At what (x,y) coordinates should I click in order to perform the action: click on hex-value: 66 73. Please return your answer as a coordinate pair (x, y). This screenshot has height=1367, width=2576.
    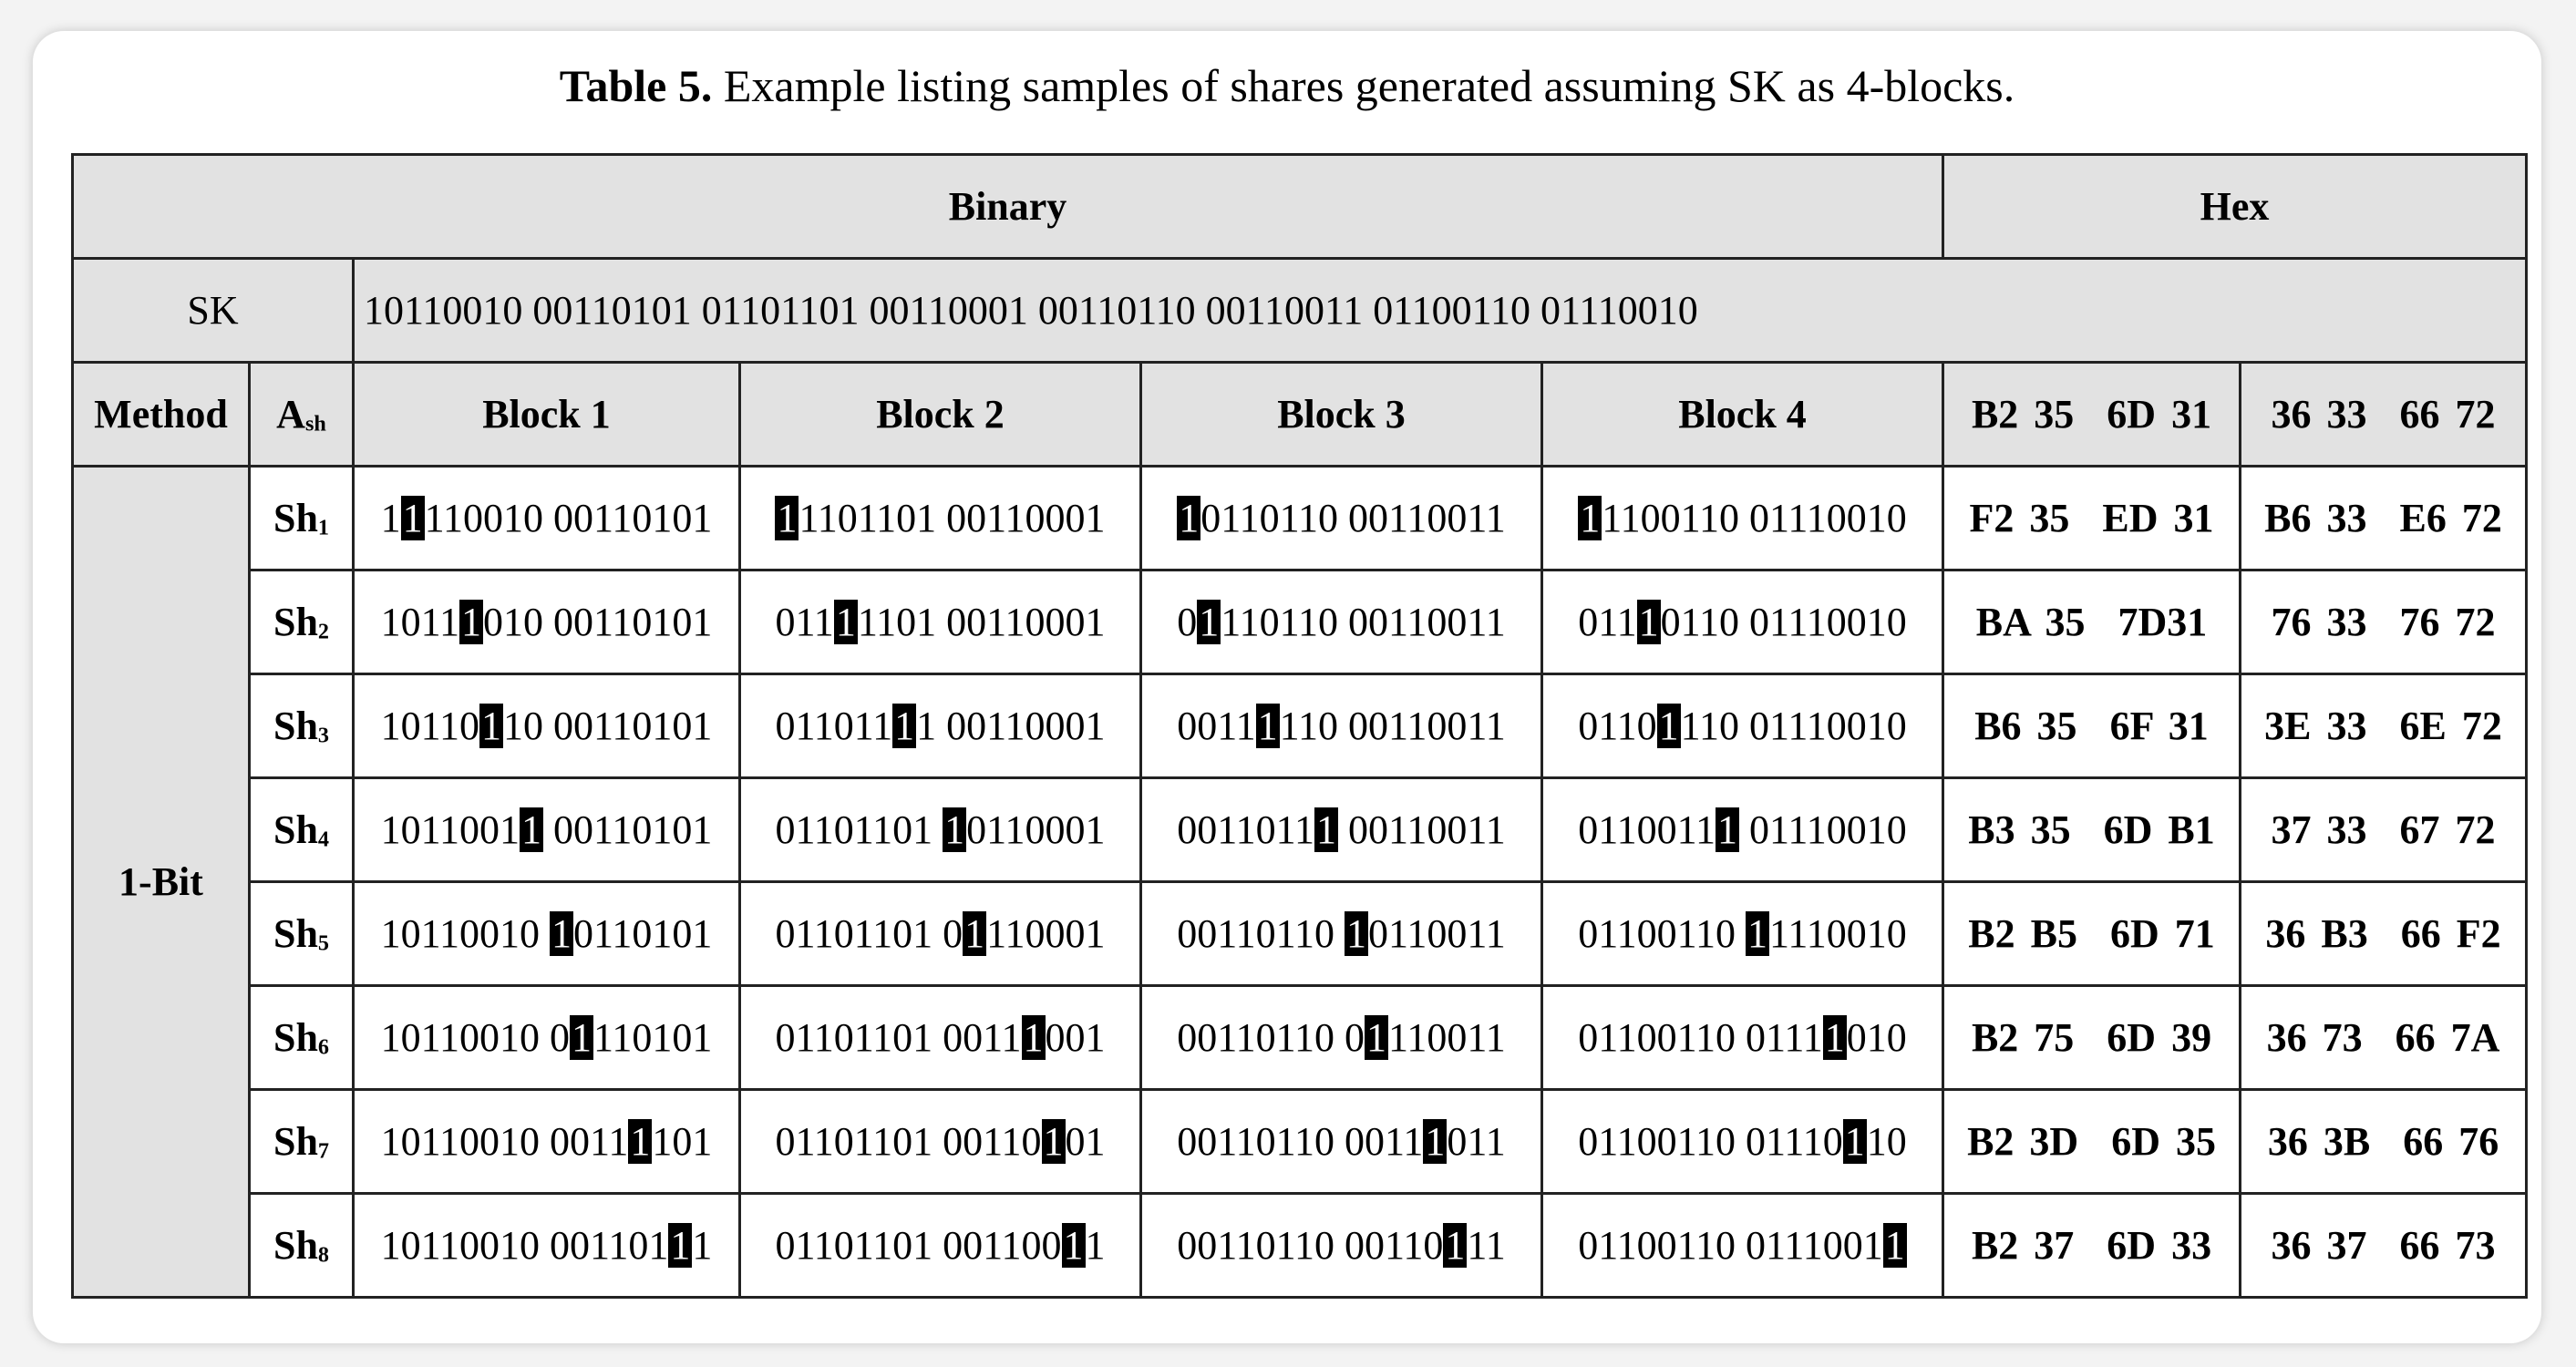
    Looking at the image, I should click on (2447, 1245).